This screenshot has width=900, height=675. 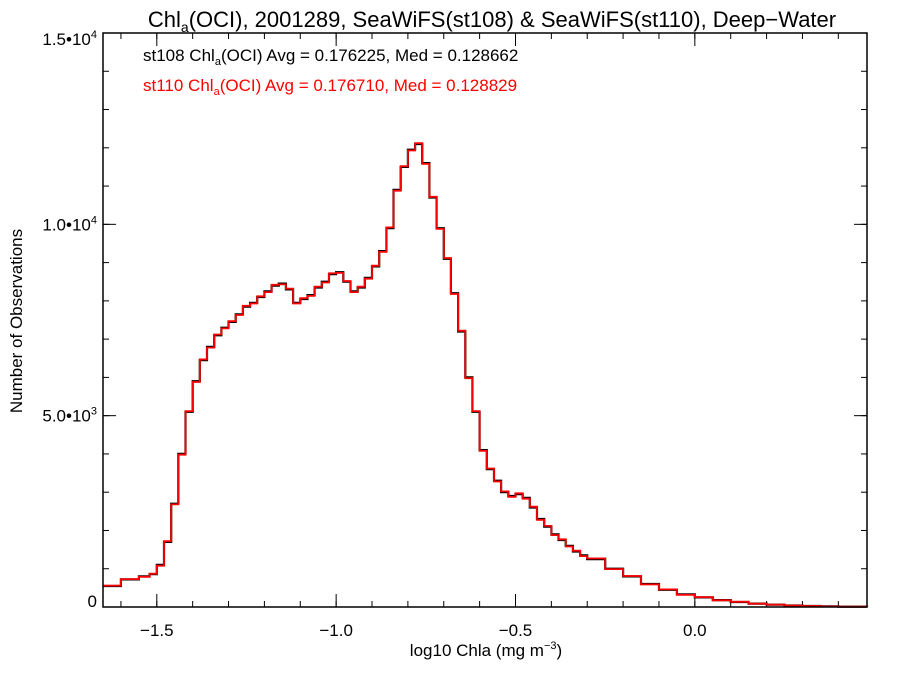 I want to click on annotation-st110-subscript: a, so click(x=217, y=92).